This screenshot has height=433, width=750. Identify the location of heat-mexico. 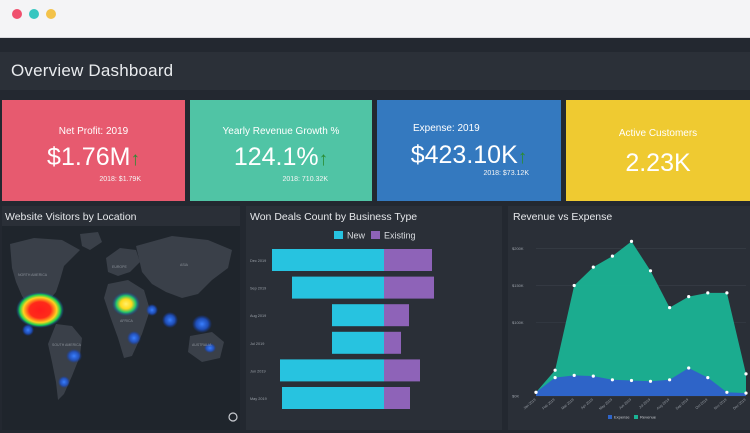
(28, 330).